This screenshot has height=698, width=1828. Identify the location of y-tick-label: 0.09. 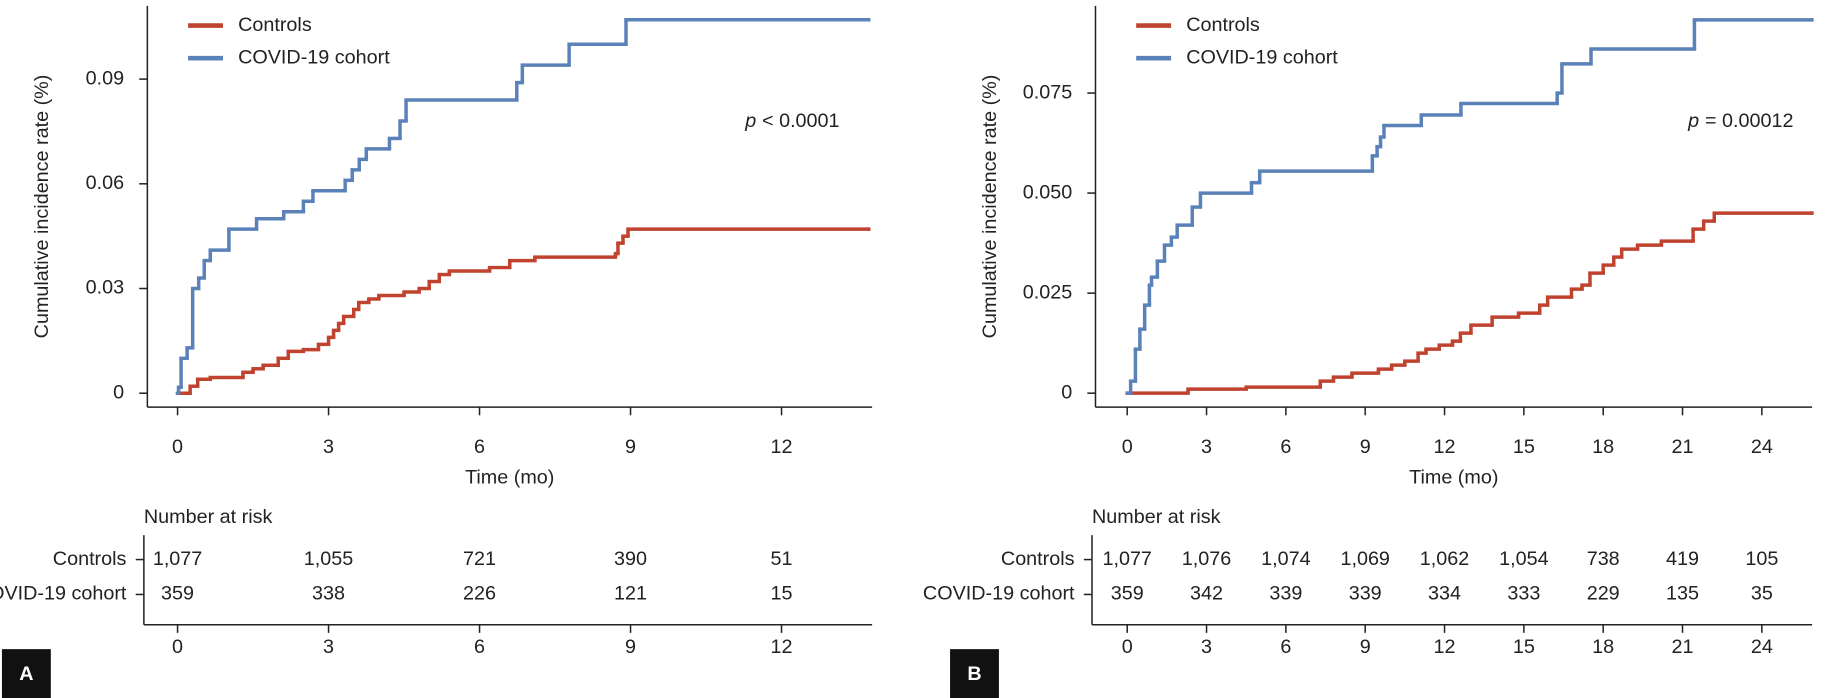
(105, 78).